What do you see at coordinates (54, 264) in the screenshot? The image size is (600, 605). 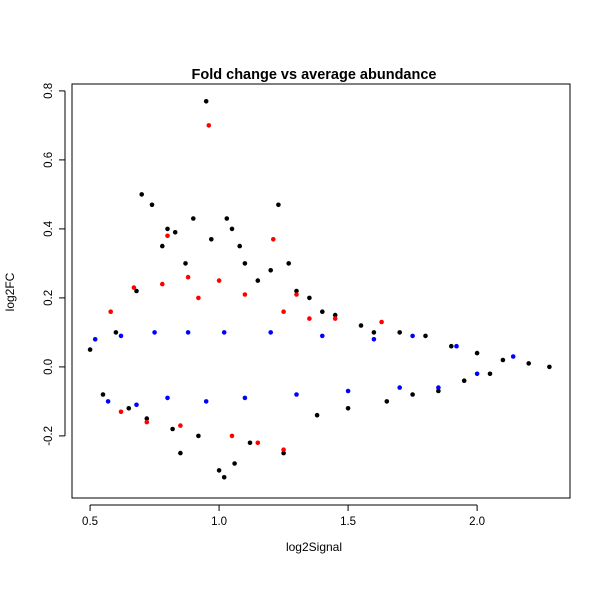 I see `y-axis: -0.2 0.0 0.2 0.4 0.6 0.8` at bounding box center [54, 264].